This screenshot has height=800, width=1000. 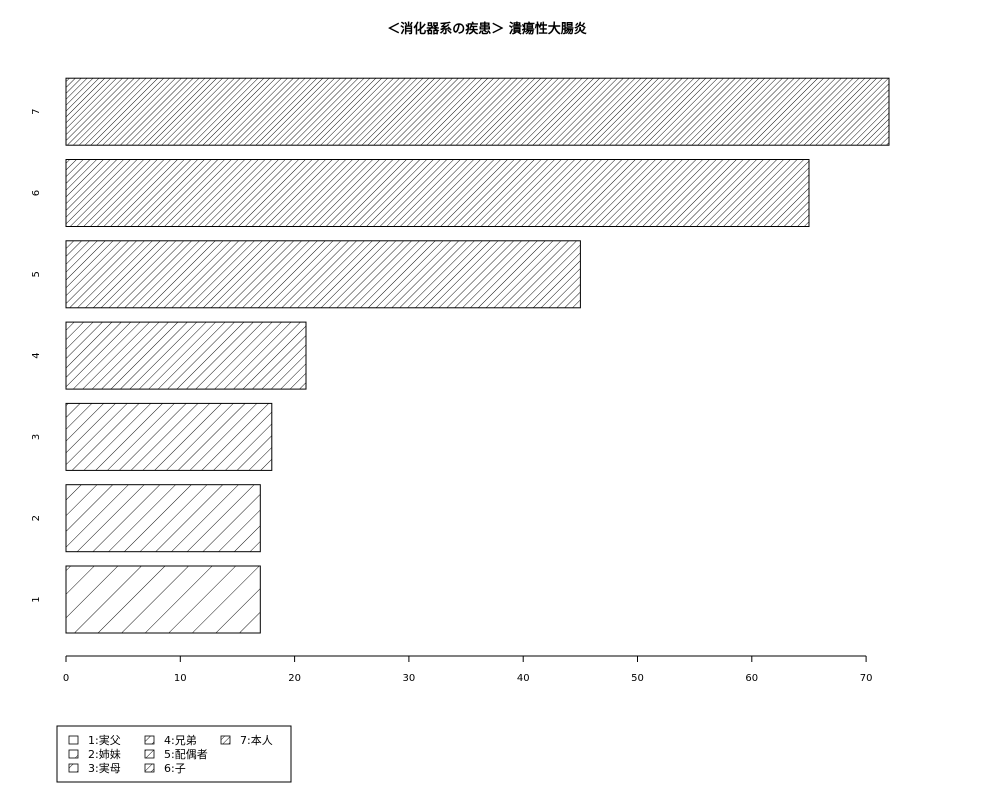 I want to click on legend-label: 7:本人, so click(x=256, y=740).